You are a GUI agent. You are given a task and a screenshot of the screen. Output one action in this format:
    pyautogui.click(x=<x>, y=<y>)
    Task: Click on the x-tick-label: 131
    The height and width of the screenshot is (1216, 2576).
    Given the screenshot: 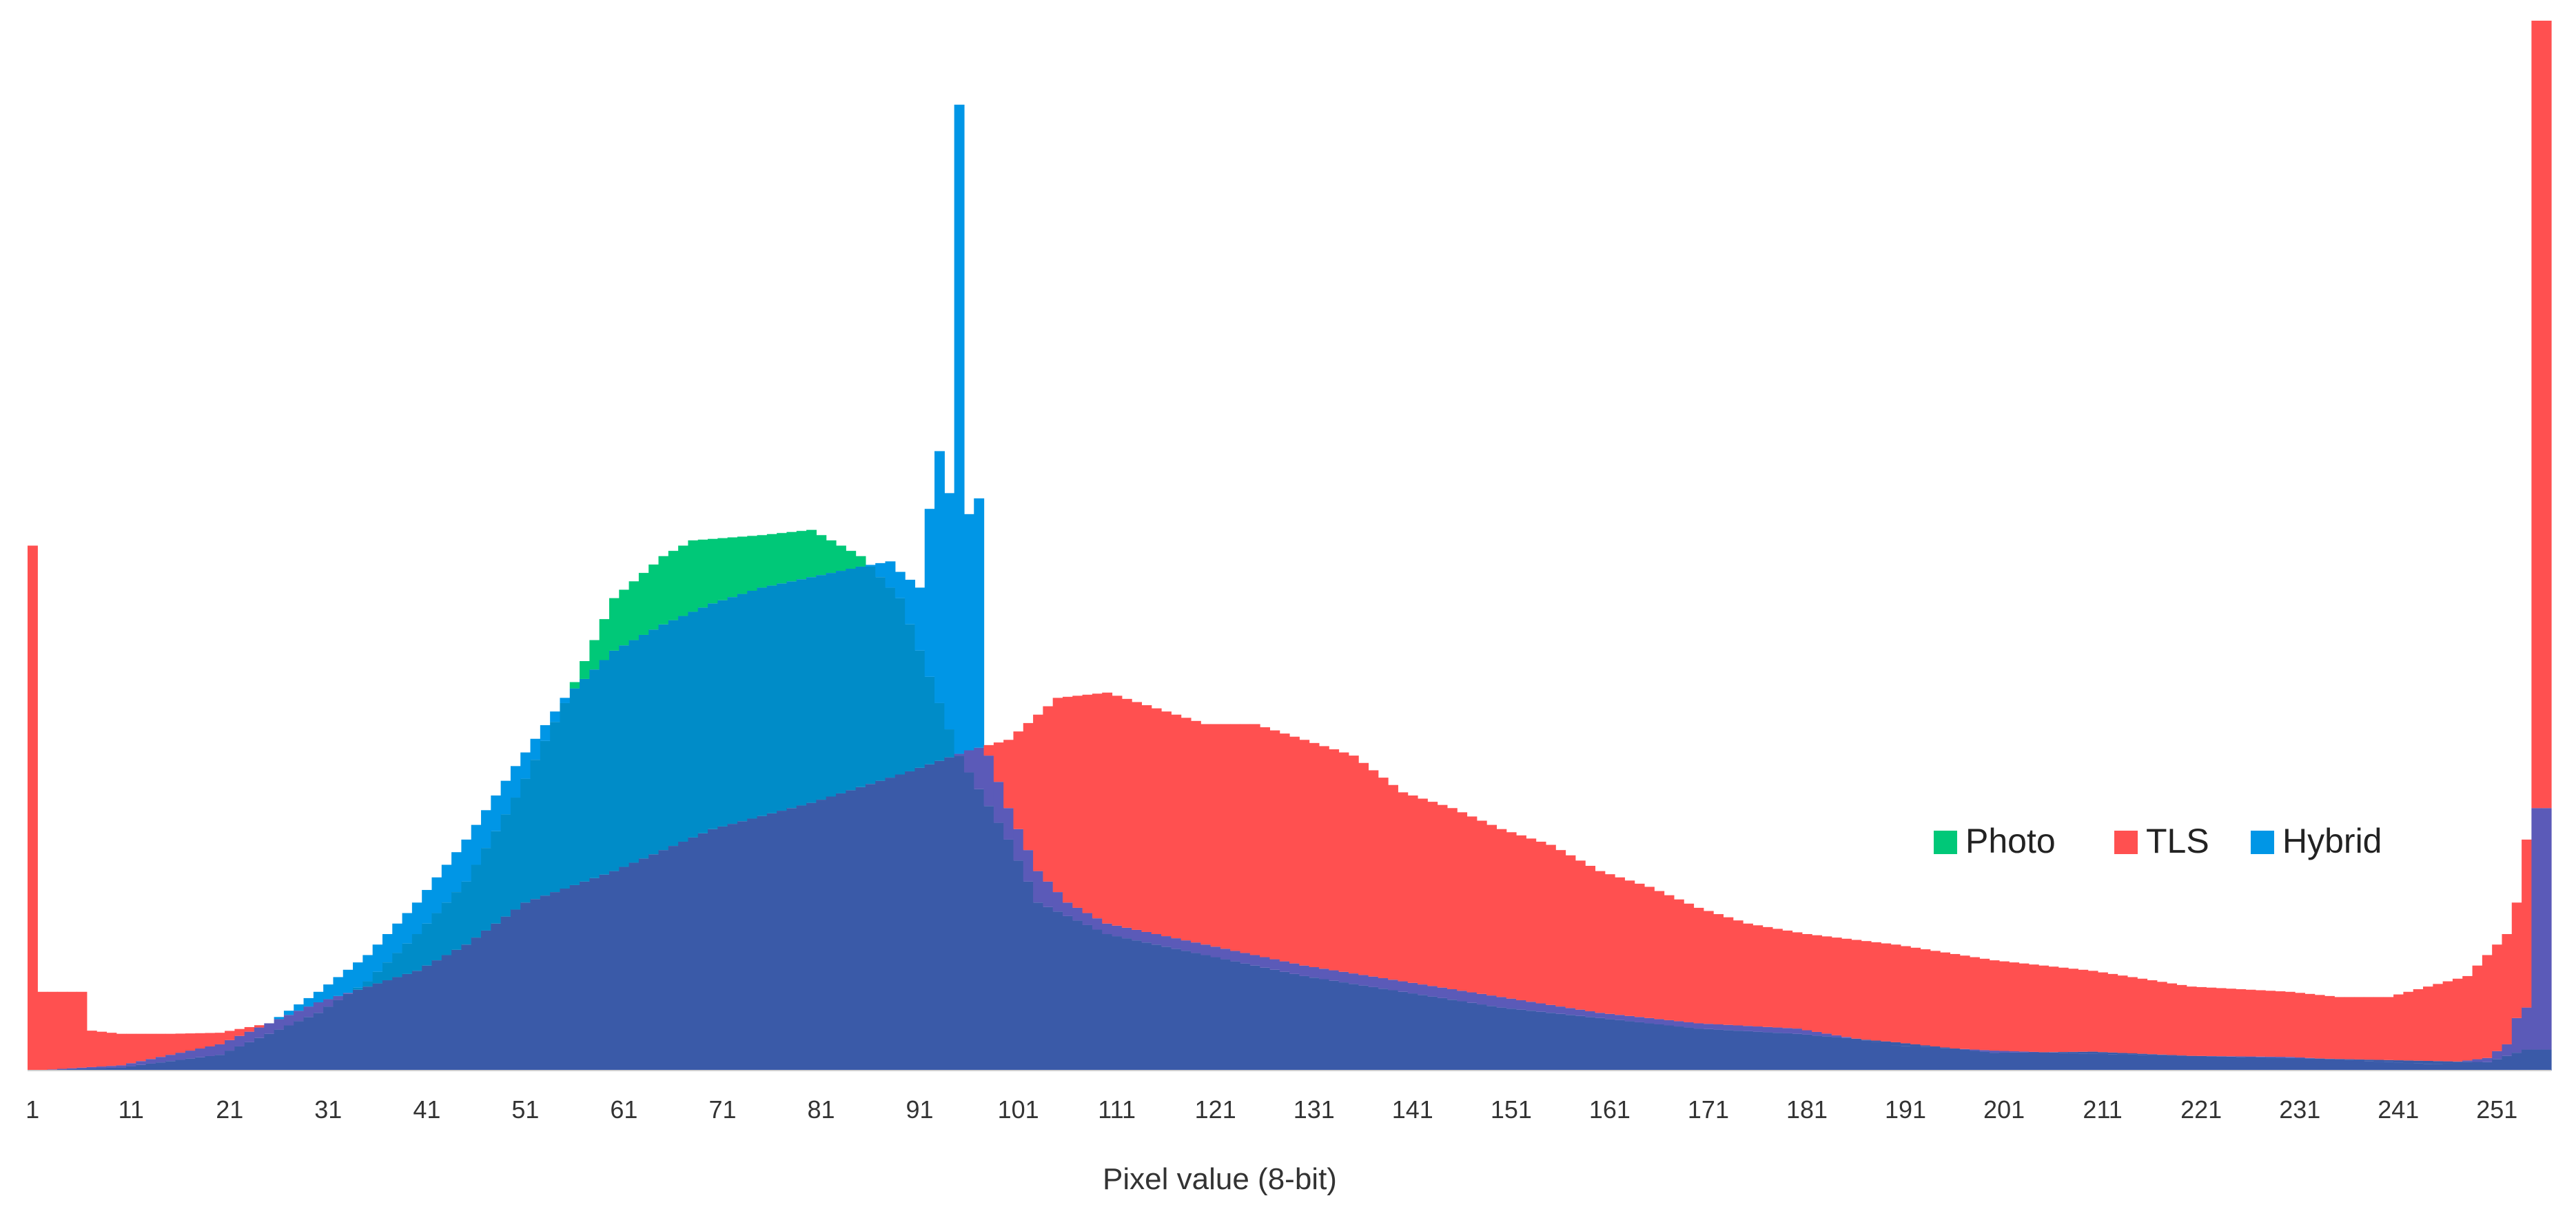 What is the action you would take?
    pyautogui.click(x=1314, y=1109)
    